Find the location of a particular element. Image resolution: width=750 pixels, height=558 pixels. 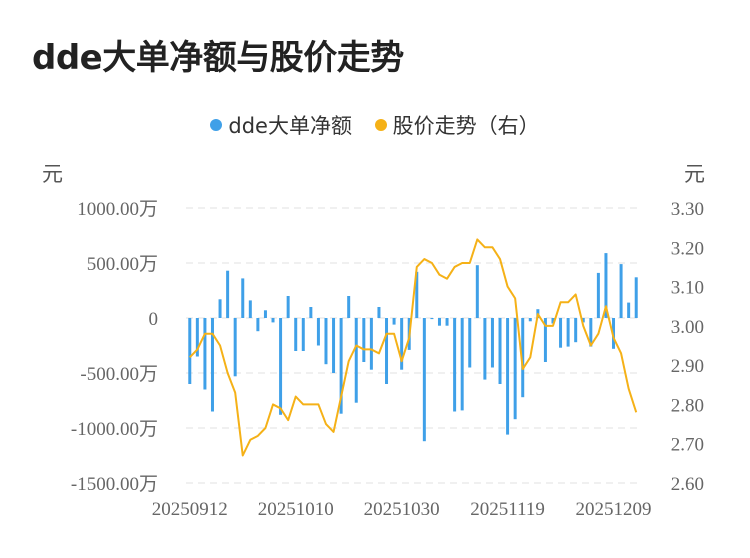

y-right-tick-label: 2.70 is located at coordinates (687, 445).